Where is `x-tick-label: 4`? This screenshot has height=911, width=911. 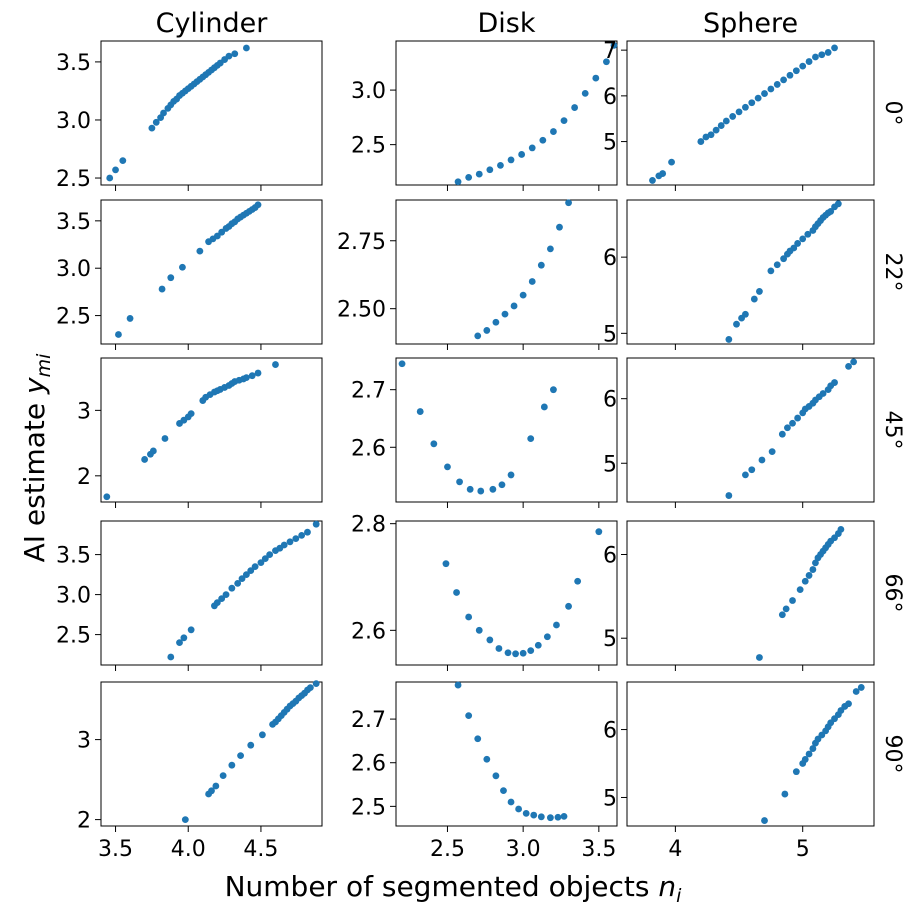 x-tick-label: 4 is located at coordinates (675, 849).